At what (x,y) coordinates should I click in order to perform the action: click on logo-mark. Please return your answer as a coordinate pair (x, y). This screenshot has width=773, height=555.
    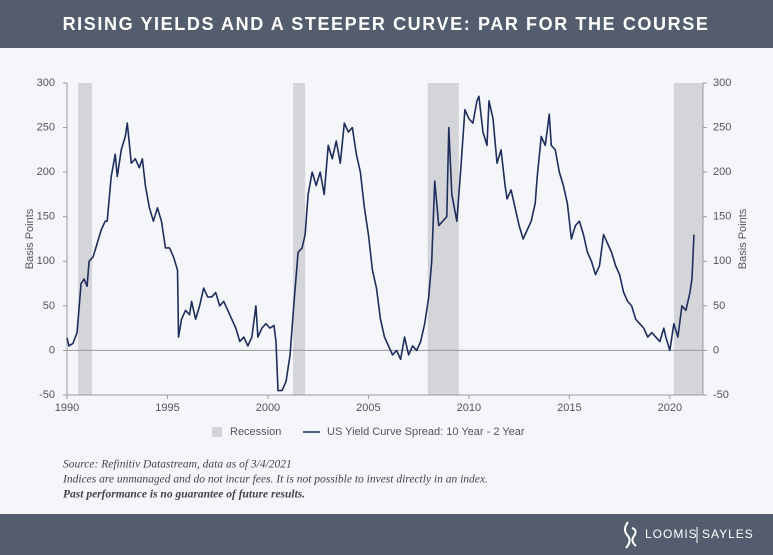
    Looking at the image, I should click on (630, 535).